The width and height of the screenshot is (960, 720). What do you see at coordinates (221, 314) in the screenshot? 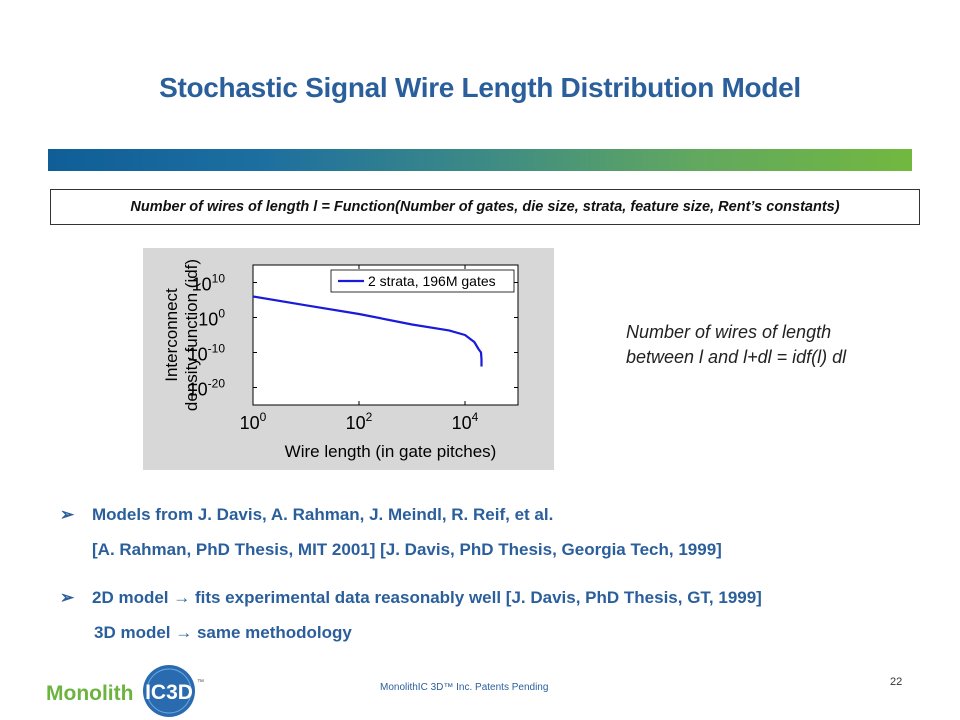
I see `y-tick-exponent: 0` at bounding box center [221, 314].